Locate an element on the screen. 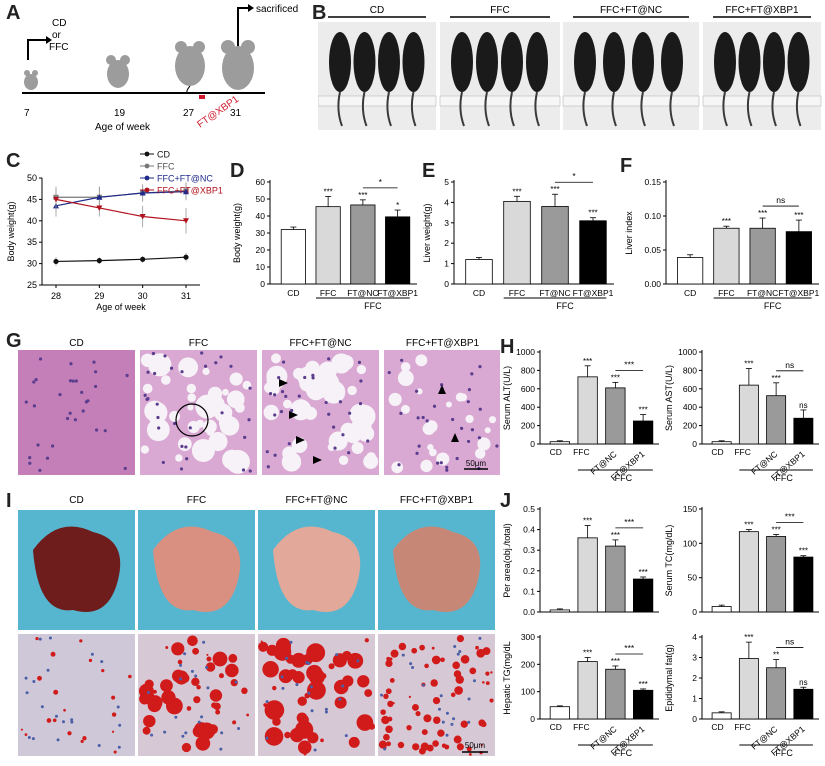 The image size is (825, 766). group-label: FFC is located at coordinates (373, 306).